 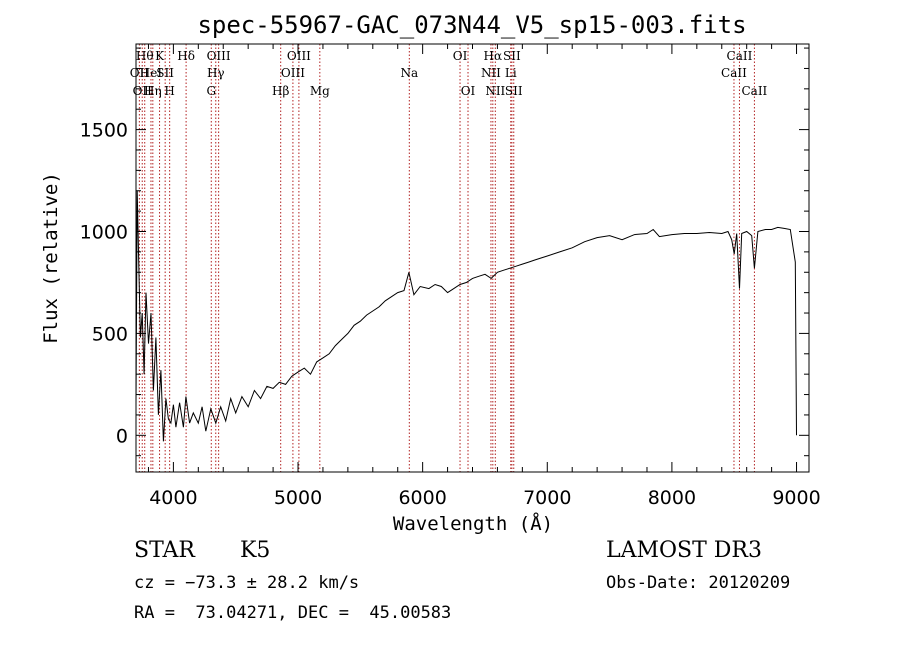 What do you see at coordinates (153, 91) in the screenshot?
I see `spectral-line-label-4: Hη` at bounding box center [153, 91].